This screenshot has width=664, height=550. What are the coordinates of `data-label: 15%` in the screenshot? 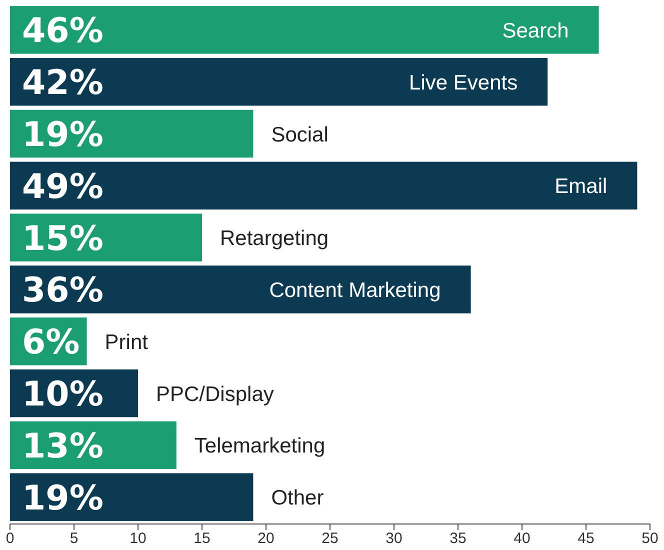 It's located at (63, 238).